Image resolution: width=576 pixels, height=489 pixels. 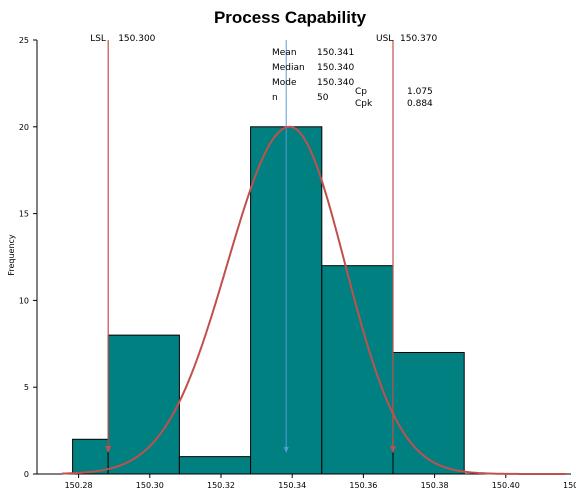 I want to click on capability-label: Cp, so click(x=361, y=92).